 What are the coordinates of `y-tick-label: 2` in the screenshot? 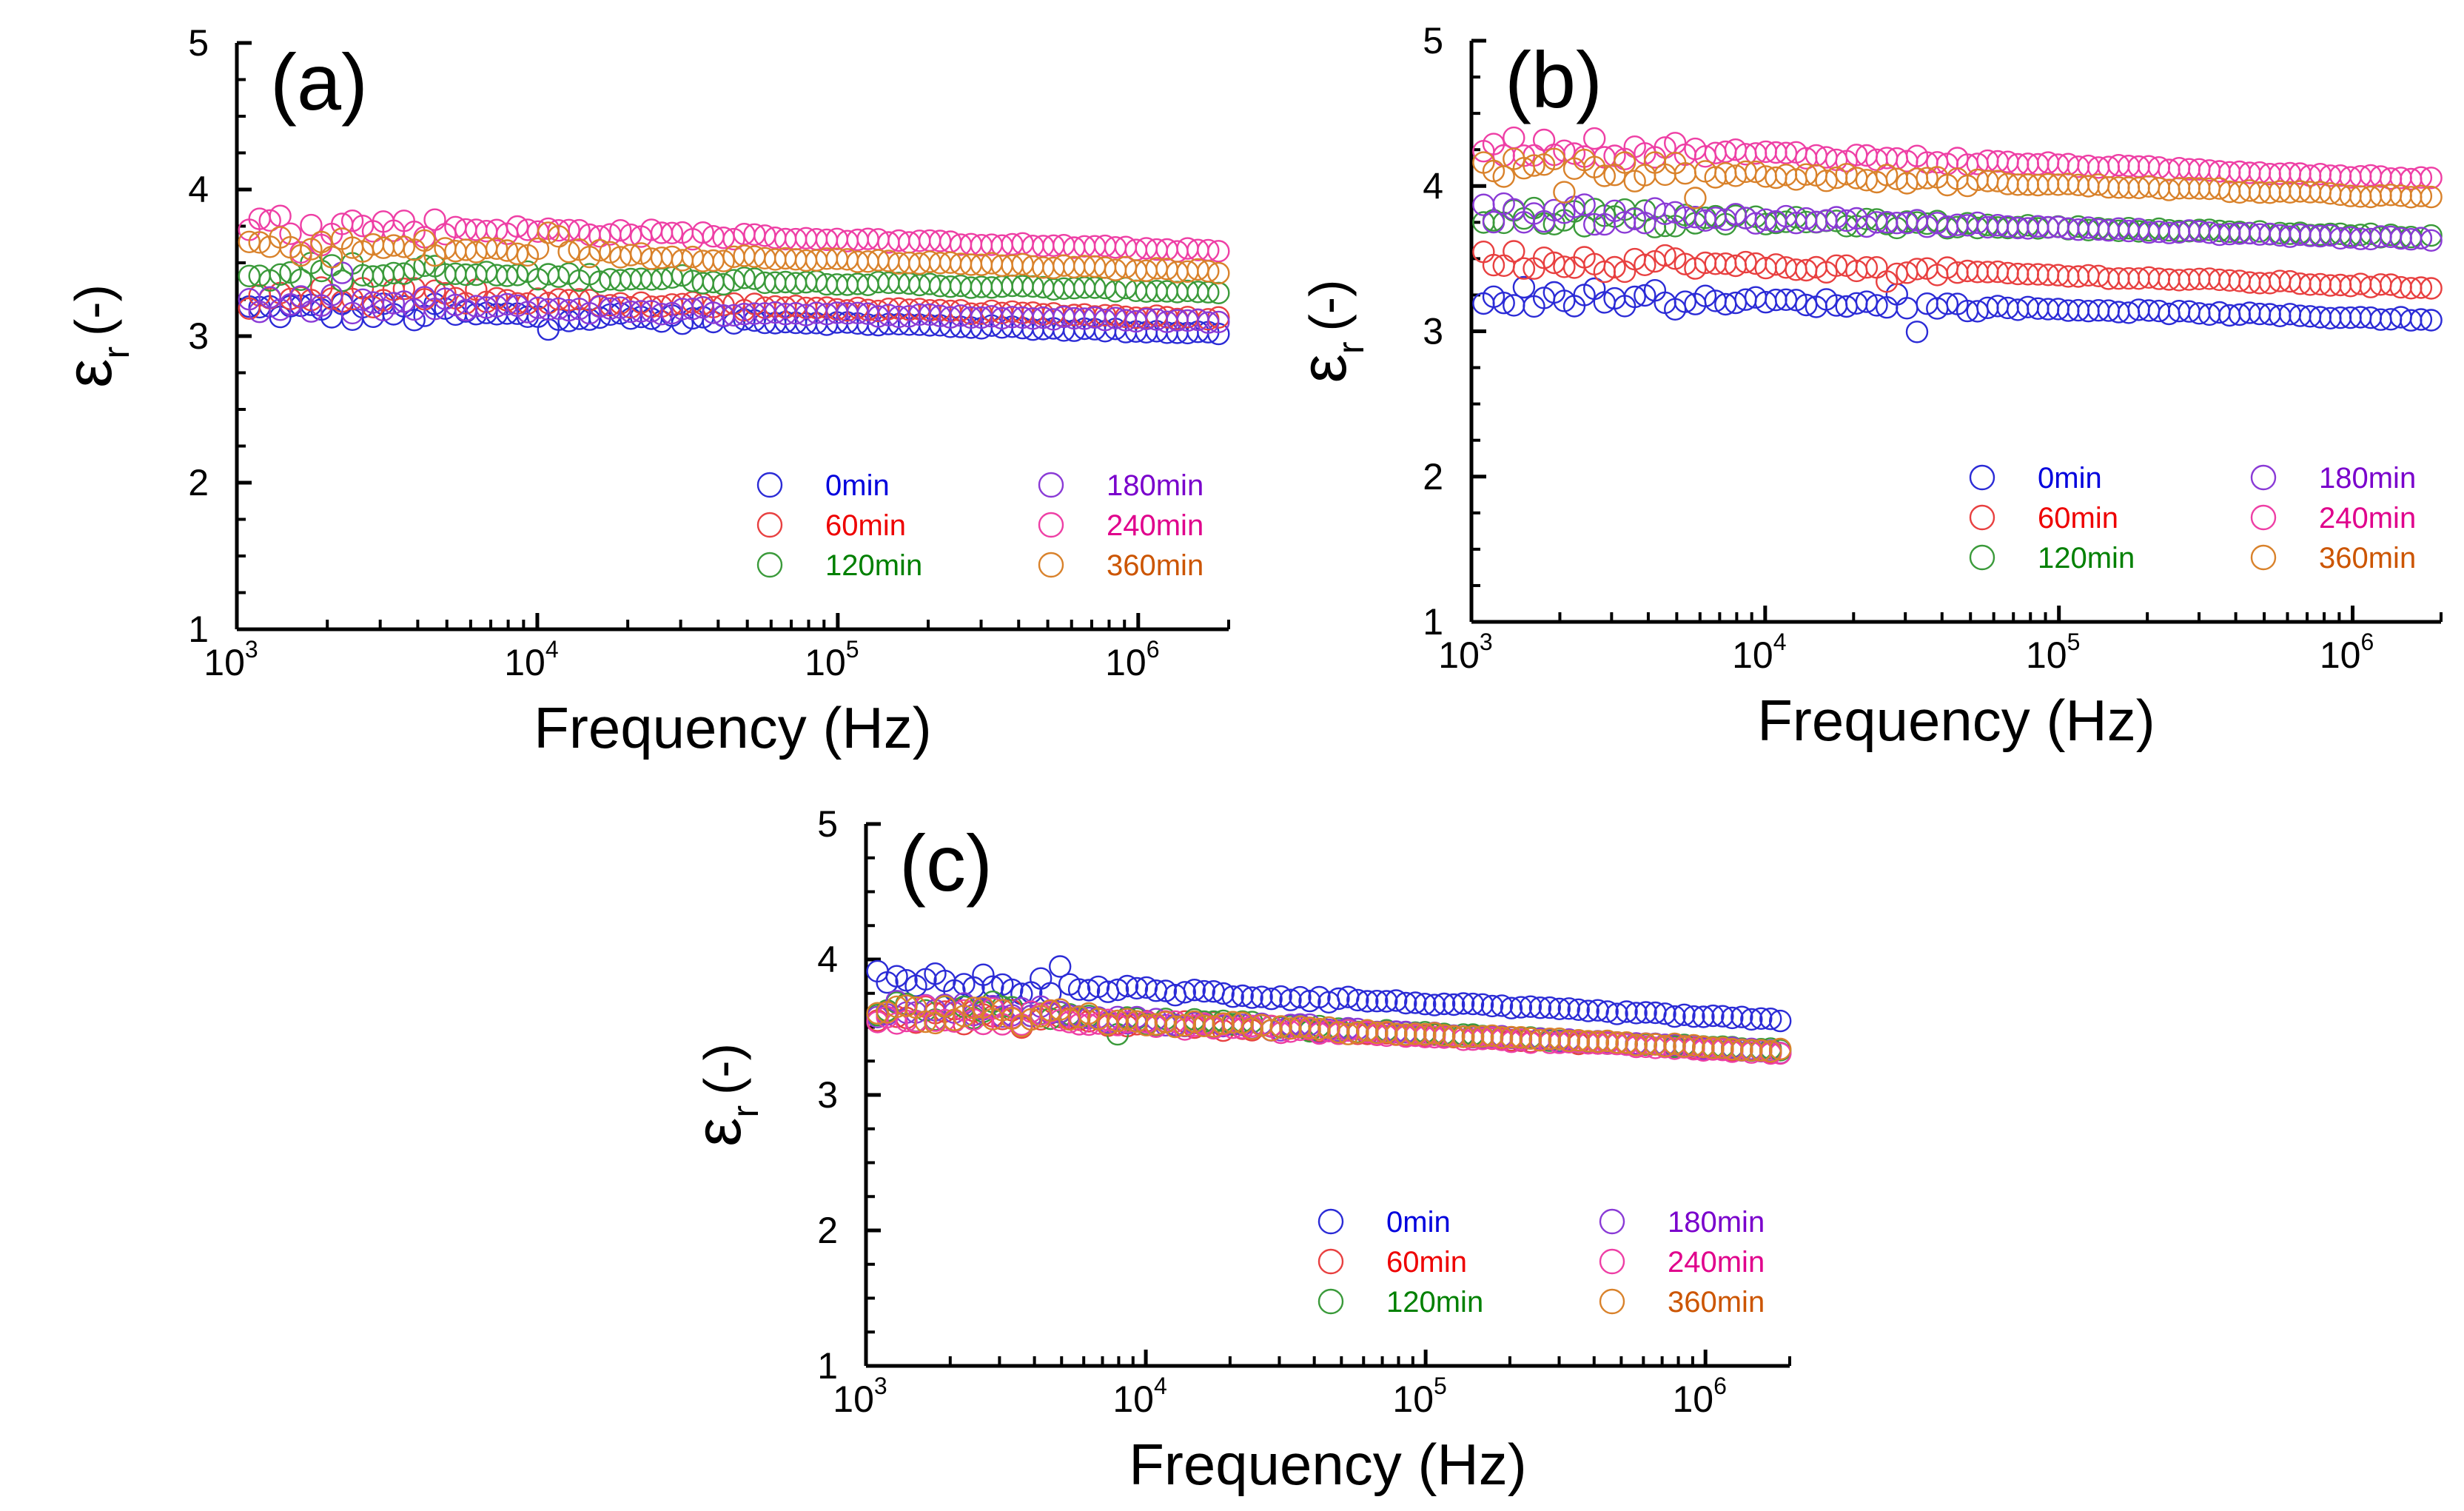 It's located at (198, 482).